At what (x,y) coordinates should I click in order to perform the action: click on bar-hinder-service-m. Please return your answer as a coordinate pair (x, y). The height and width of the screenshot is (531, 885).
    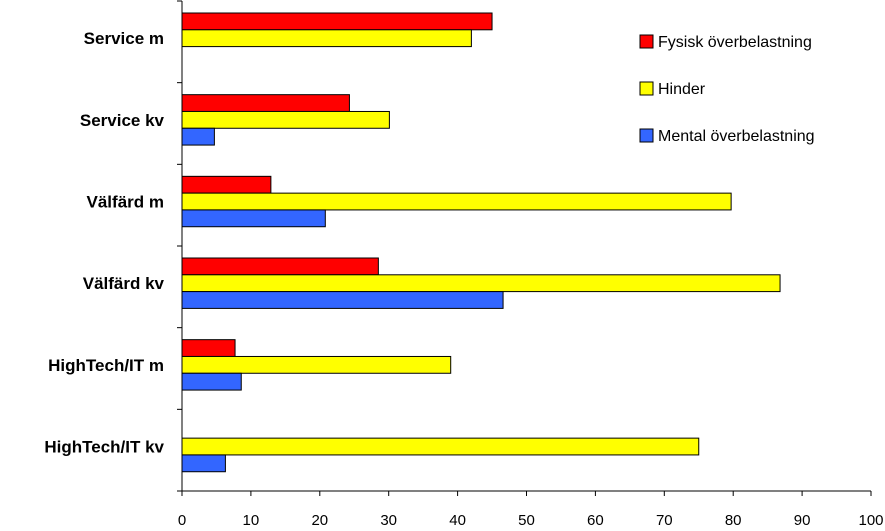
    Looking at the image, I should click on (326, 38).